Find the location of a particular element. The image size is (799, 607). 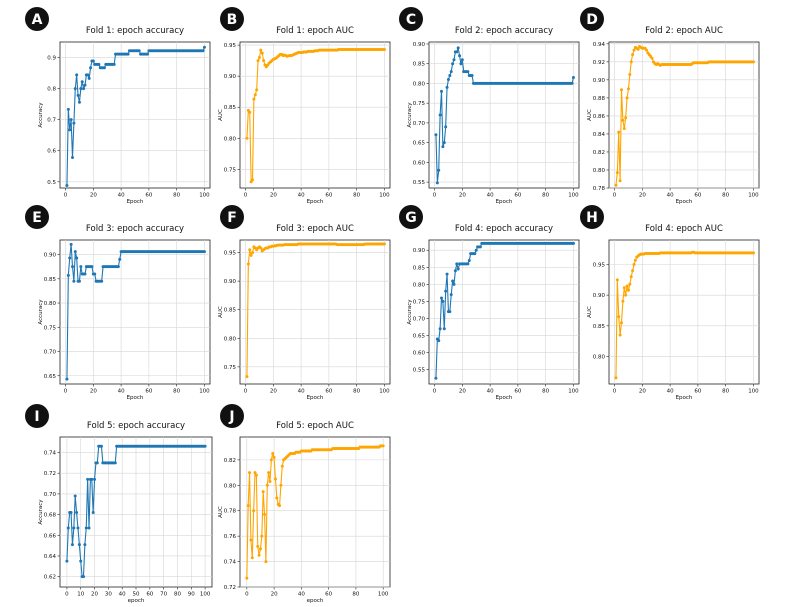

panel-letter: A is located at coordinates (37, 20).